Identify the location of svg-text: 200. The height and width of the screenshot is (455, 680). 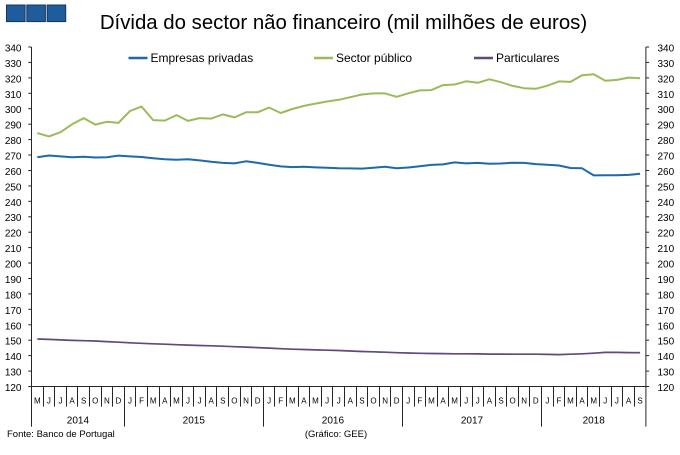
(13, 265).